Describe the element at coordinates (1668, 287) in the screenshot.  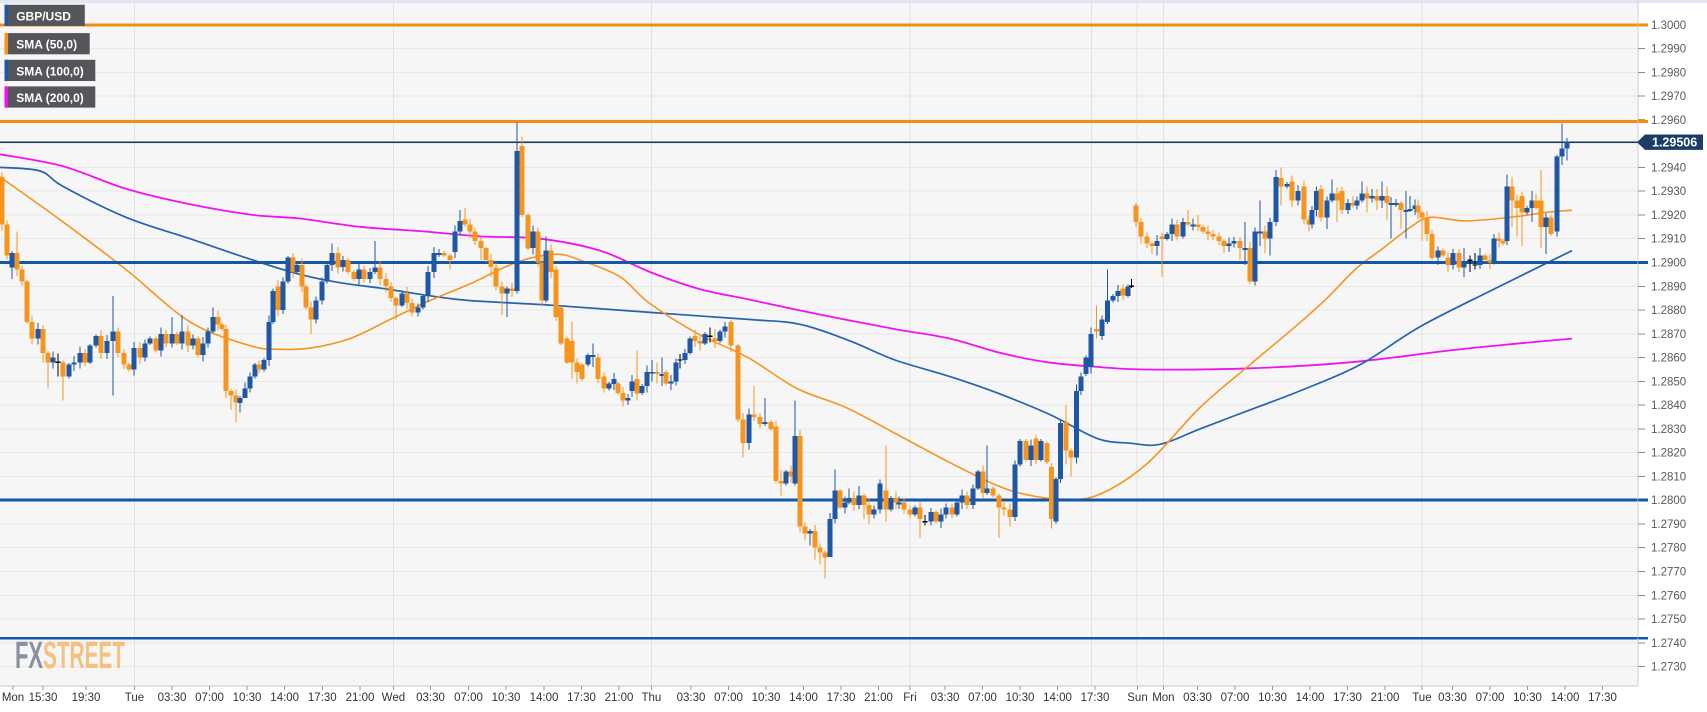
I see `svg-text: 1.2890` at that location.